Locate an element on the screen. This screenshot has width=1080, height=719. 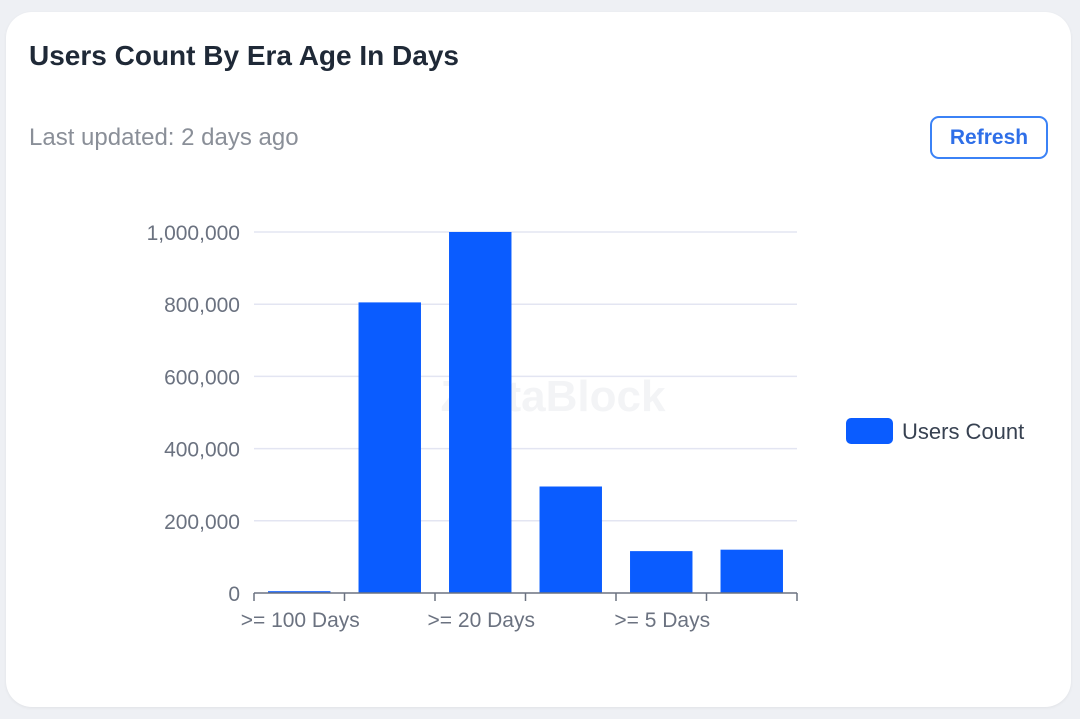
x-tick-label: >= 20 Days is located at coordinates (481, 620).